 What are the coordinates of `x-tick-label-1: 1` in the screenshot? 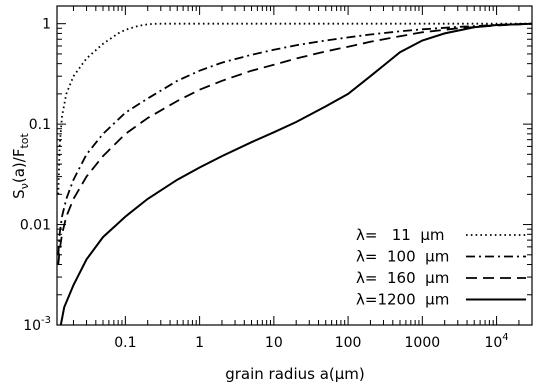 It's located at (199, 343).